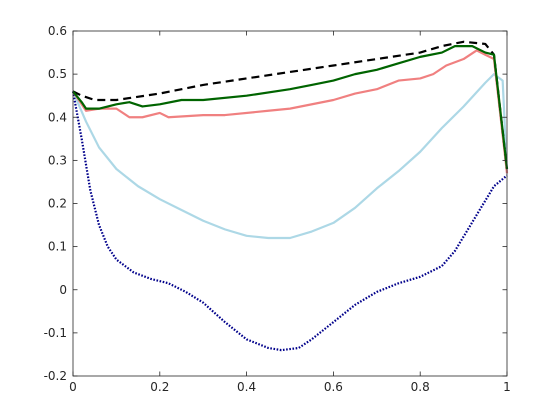  I want to click on y-tick-label: 0.5, so click(57, 74).